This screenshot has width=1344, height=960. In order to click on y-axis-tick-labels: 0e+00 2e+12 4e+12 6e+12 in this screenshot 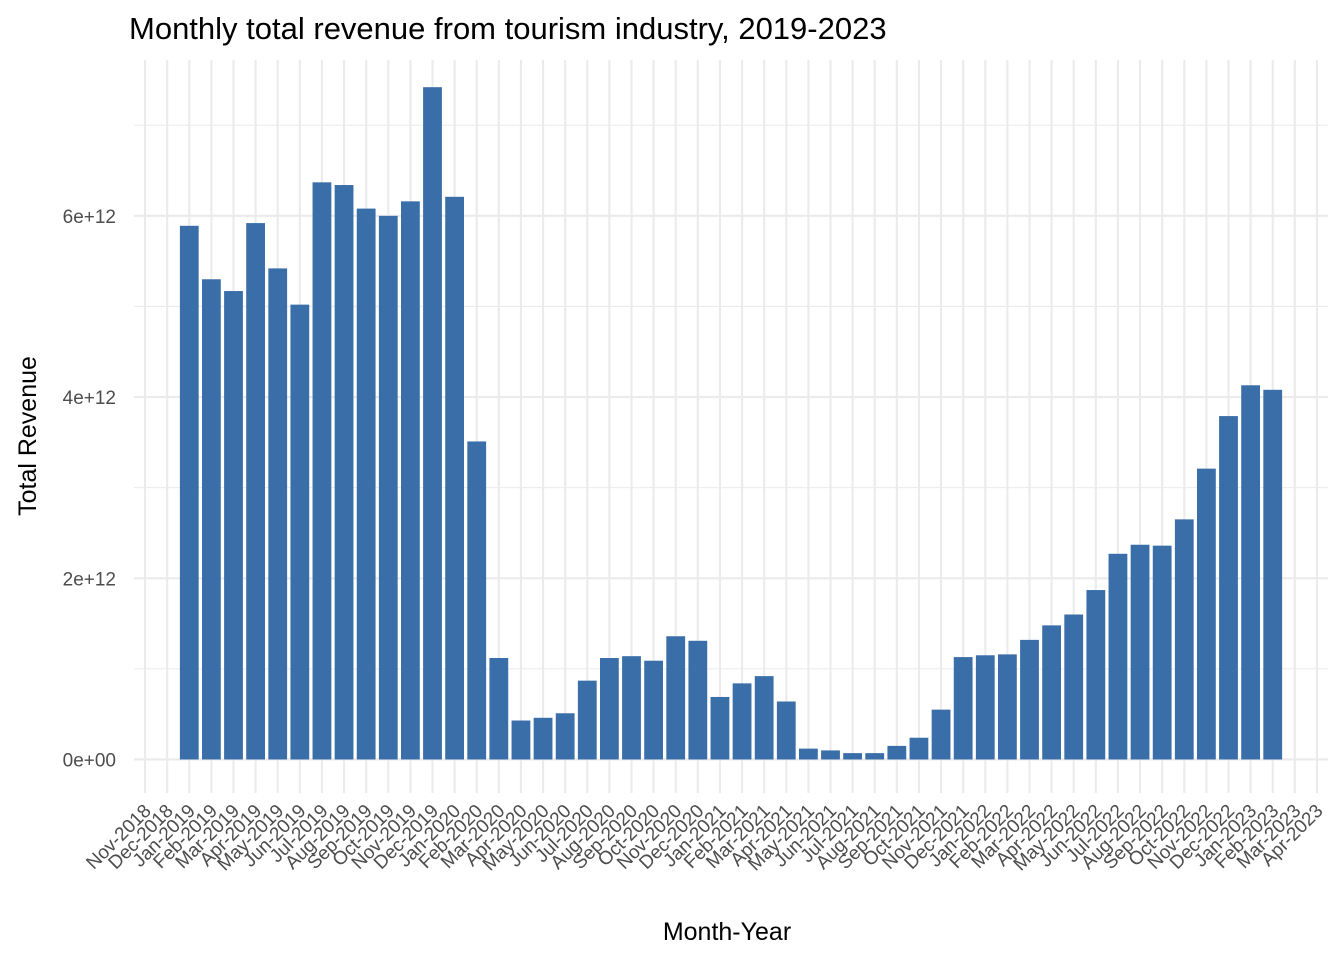, I will do `click(89, 489)`.